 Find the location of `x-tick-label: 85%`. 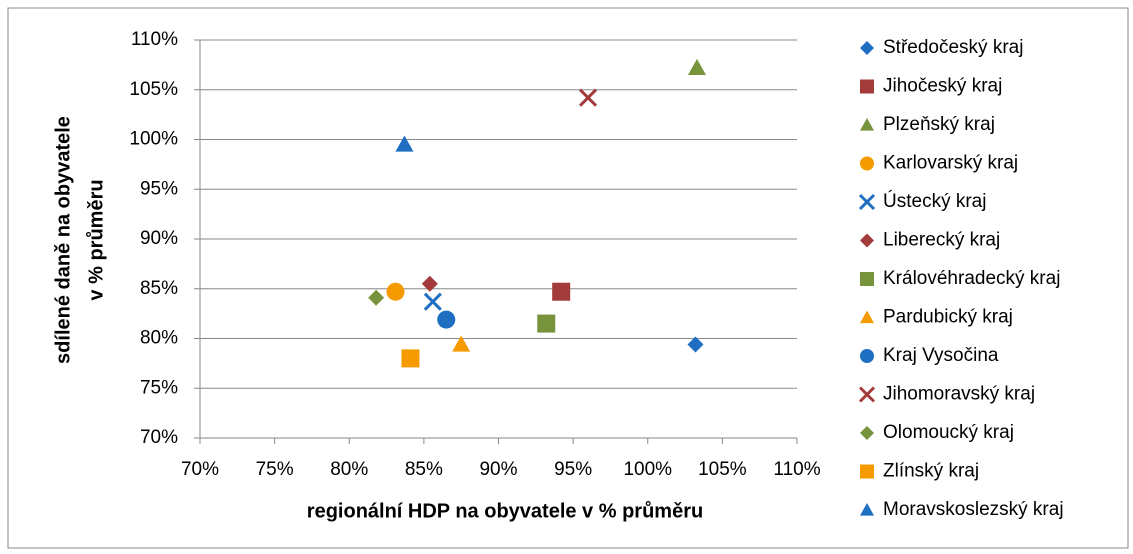

x-tick-label: 85% is located at coordinates (424, 469).